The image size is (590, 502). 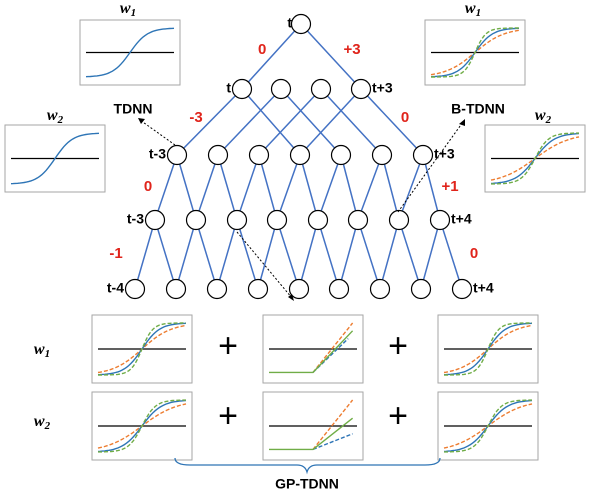 What do you see at coordinates (307, 466) in the screenshot?
I see `brace` at bounding box center [307, 466].